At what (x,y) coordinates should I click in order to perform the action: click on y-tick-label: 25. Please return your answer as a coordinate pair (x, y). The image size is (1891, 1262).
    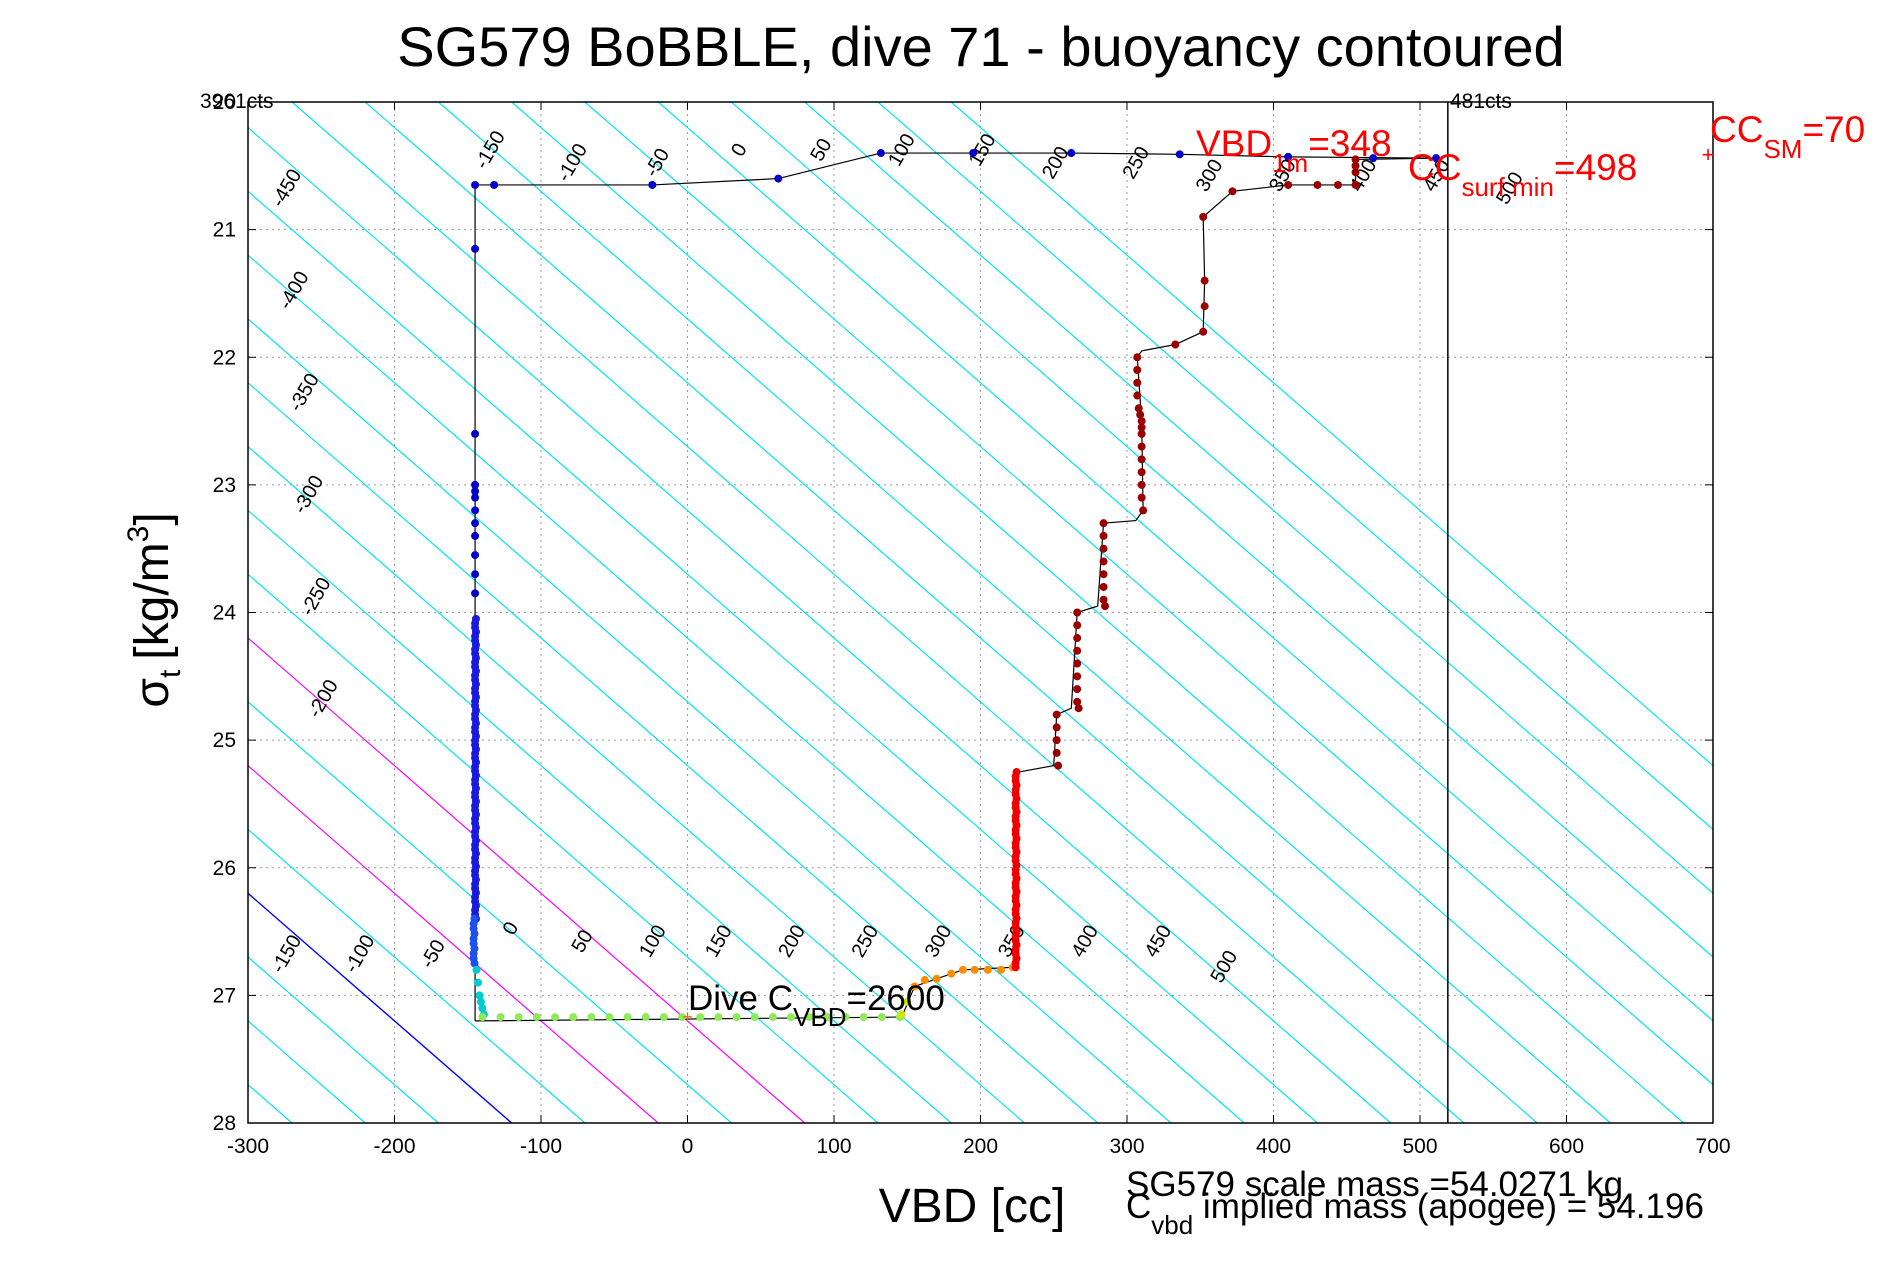
    Looking at the image, I should click on (224, 740).